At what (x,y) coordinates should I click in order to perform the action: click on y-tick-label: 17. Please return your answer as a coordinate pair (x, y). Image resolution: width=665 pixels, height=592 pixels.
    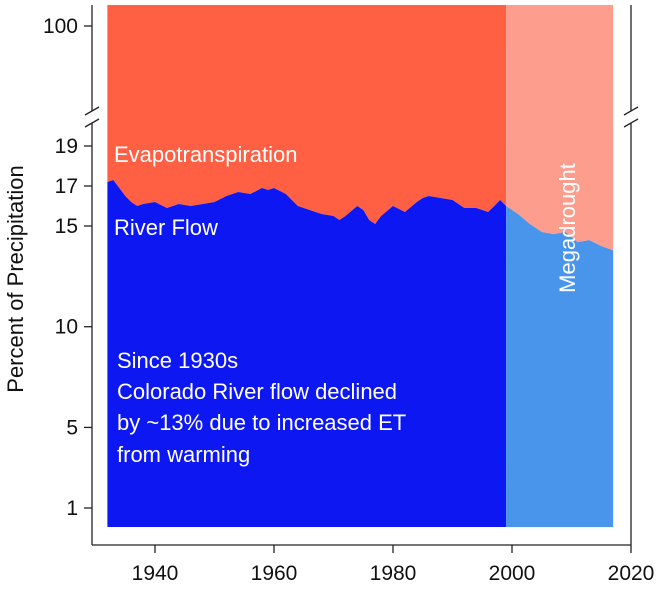
    Looking at the image, I should click on (66, 186).